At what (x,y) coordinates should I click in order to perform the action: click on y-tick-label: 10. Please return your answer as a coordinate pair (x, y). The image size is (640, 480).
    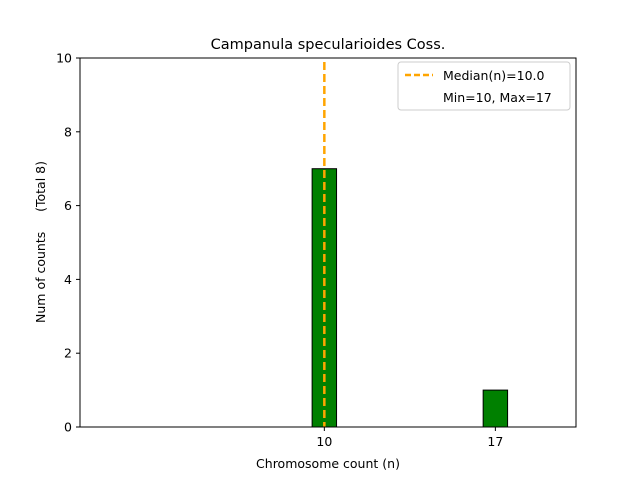
    Looking at the image, I should click on (64, 58).